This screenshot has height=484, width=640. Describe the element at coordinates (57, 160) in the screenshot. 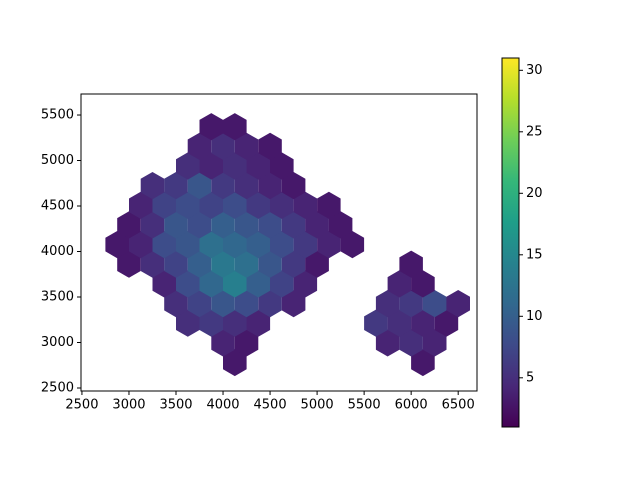

I see `y-tick-label: 5000` at that location.